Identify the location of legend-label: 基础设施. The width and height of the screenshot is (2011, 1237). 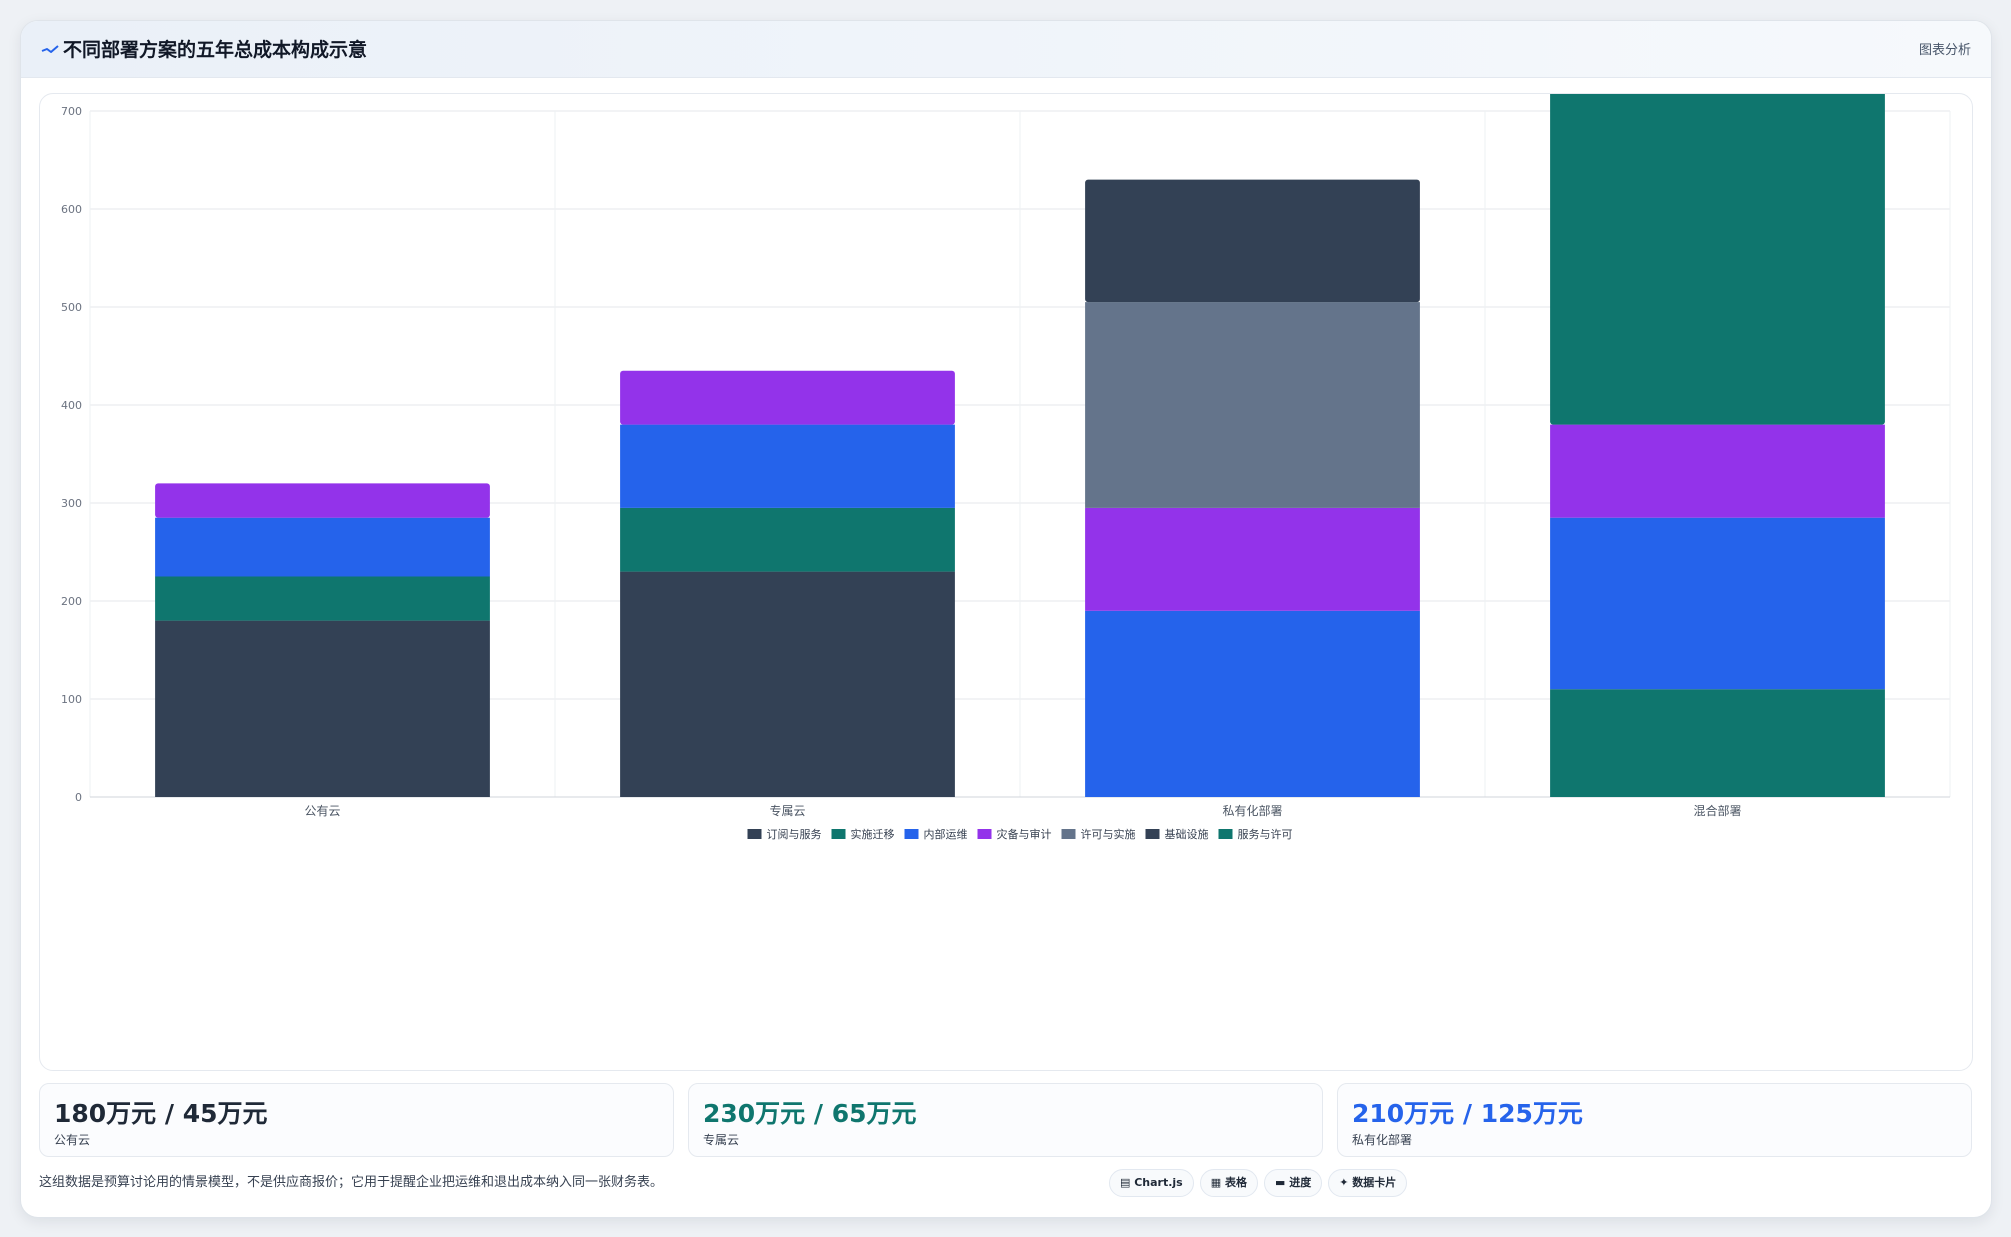
(1186, 834).